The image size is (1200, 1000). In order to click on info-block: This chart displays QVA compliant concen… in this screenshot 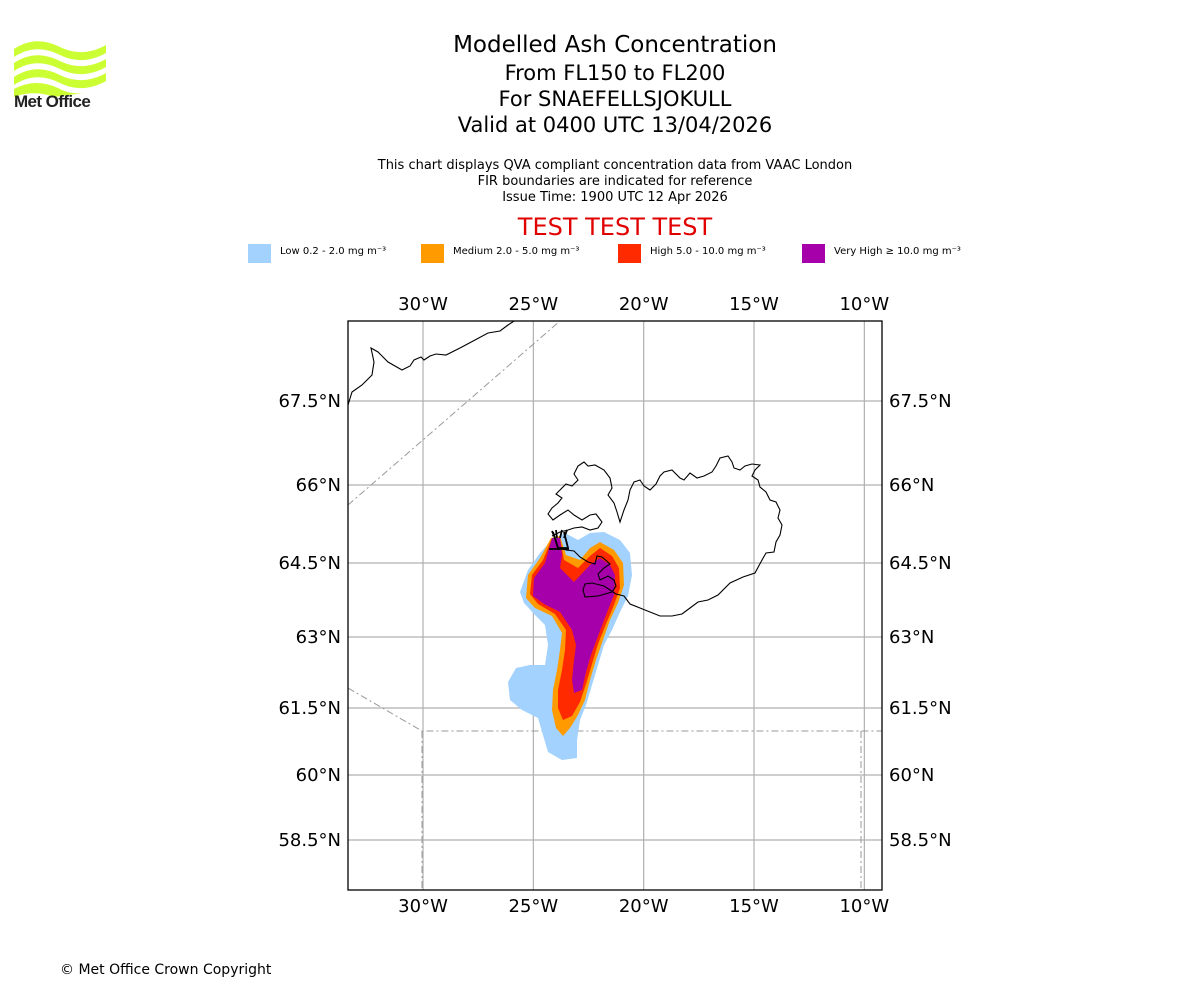, I will do `click(615, 182)`.